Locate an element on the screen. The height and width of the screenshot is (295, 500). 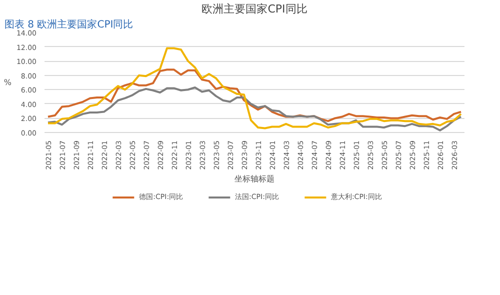
x-axis-title: 坐标轴标题 is located at coordinates (254, 179).